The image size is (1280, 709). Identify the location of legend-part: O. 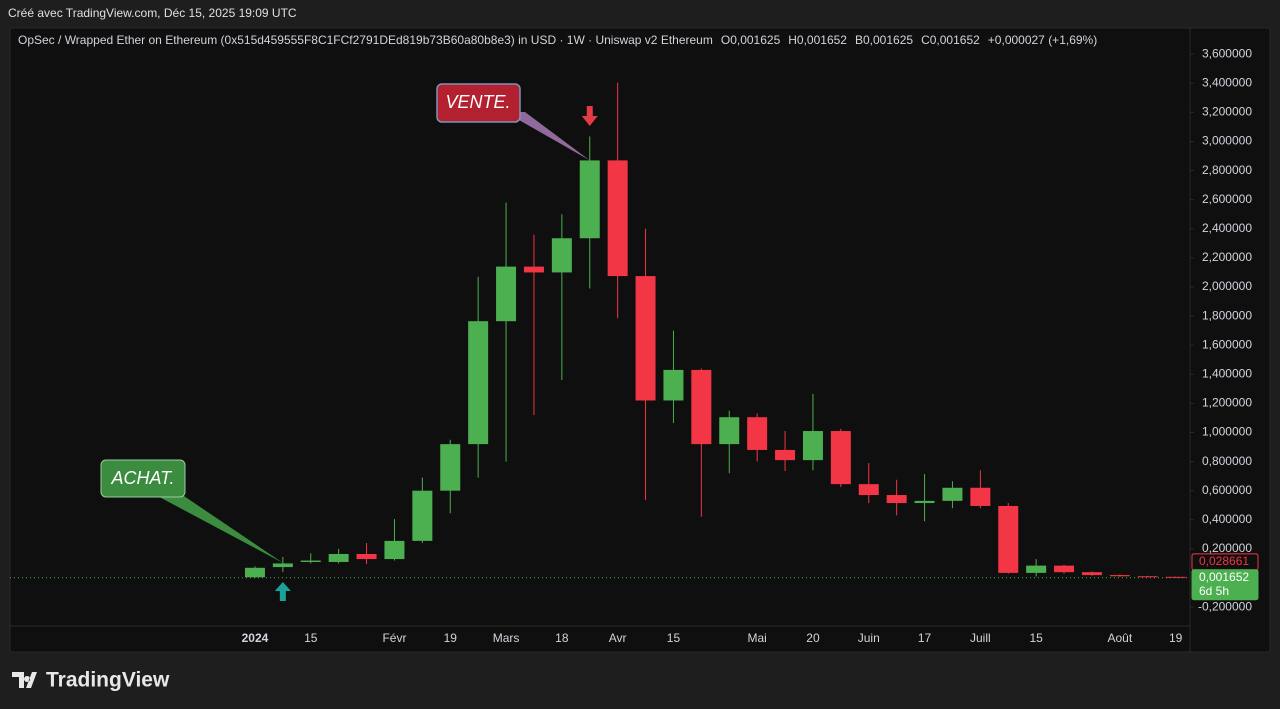
(725, 40).